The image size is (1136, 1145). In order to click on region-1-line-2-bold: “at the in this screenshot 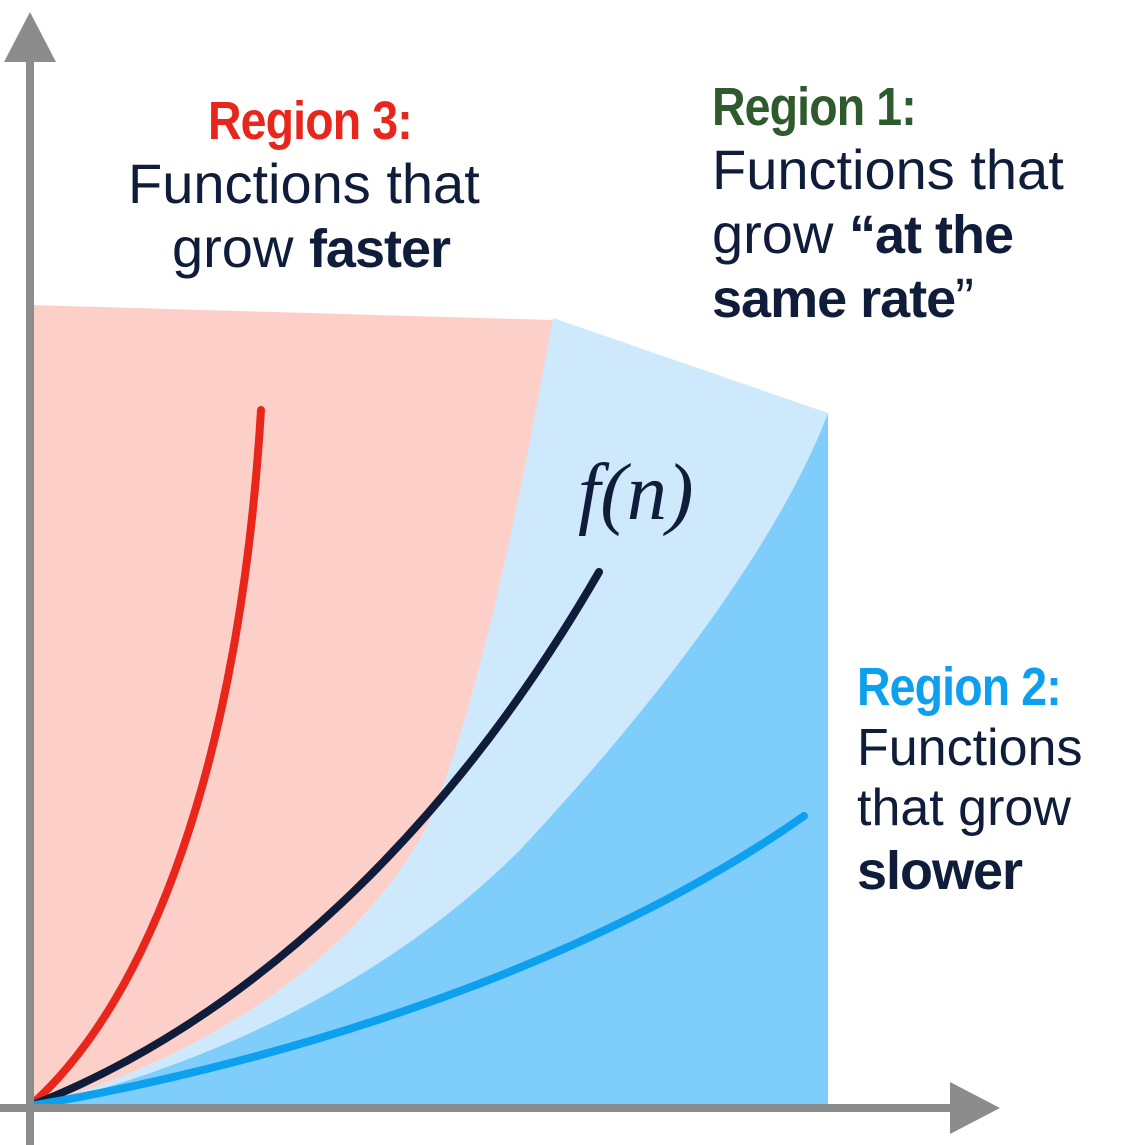, I will do `click(931, 235)`.